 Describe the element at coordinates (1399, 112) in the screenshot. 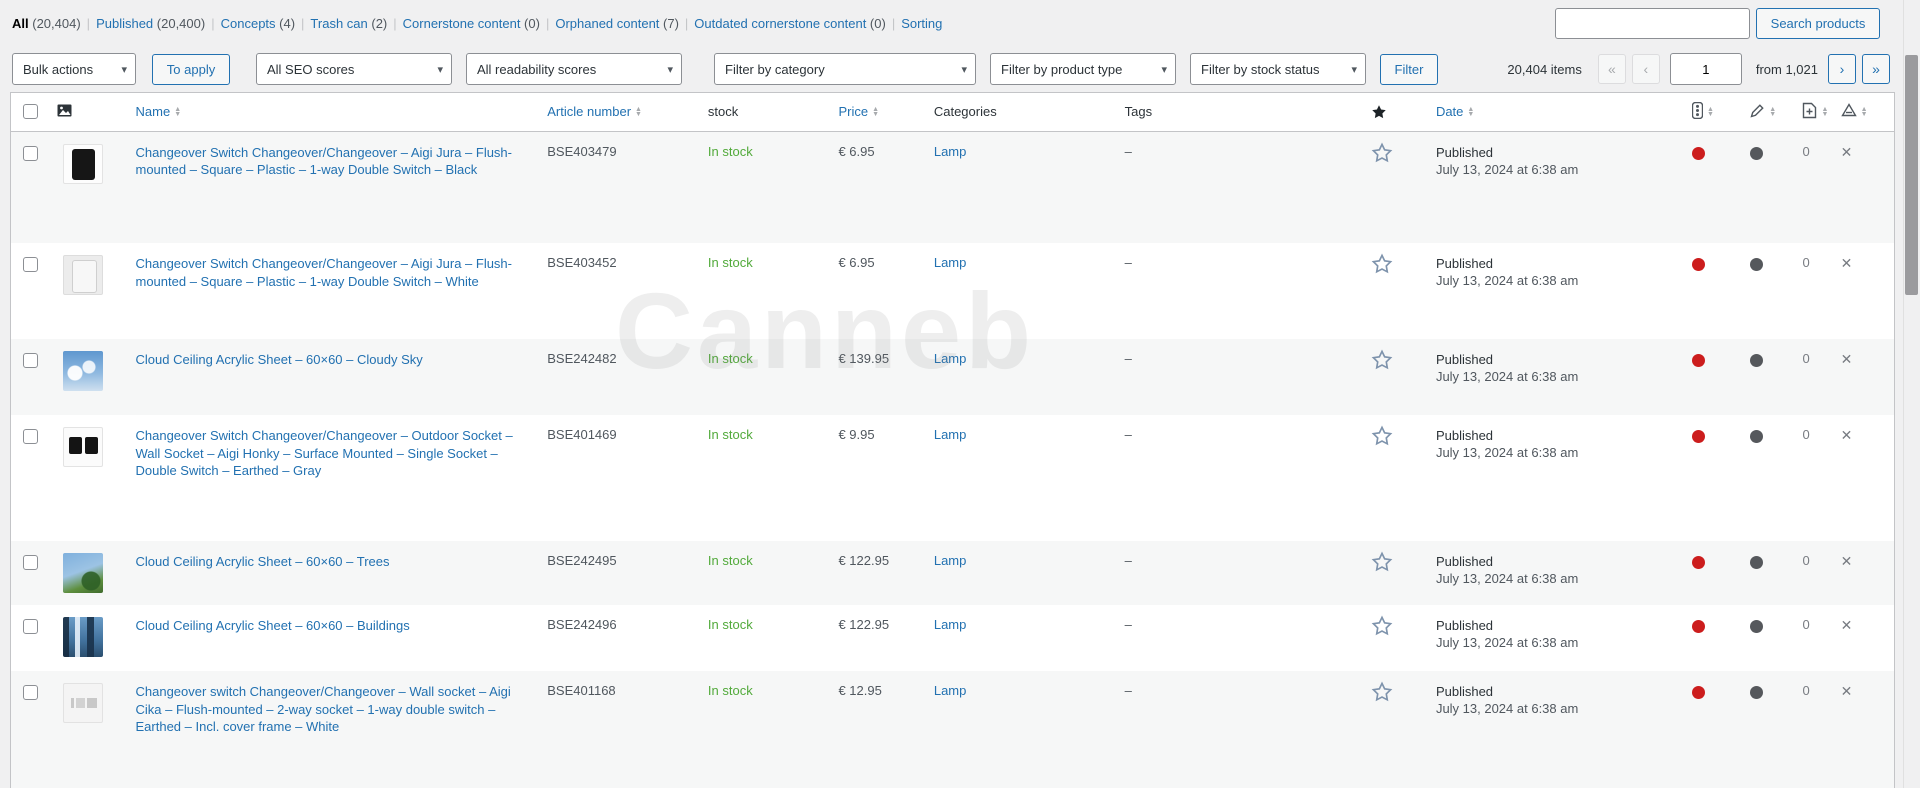

I see `featured-star-column-icon` at that location.